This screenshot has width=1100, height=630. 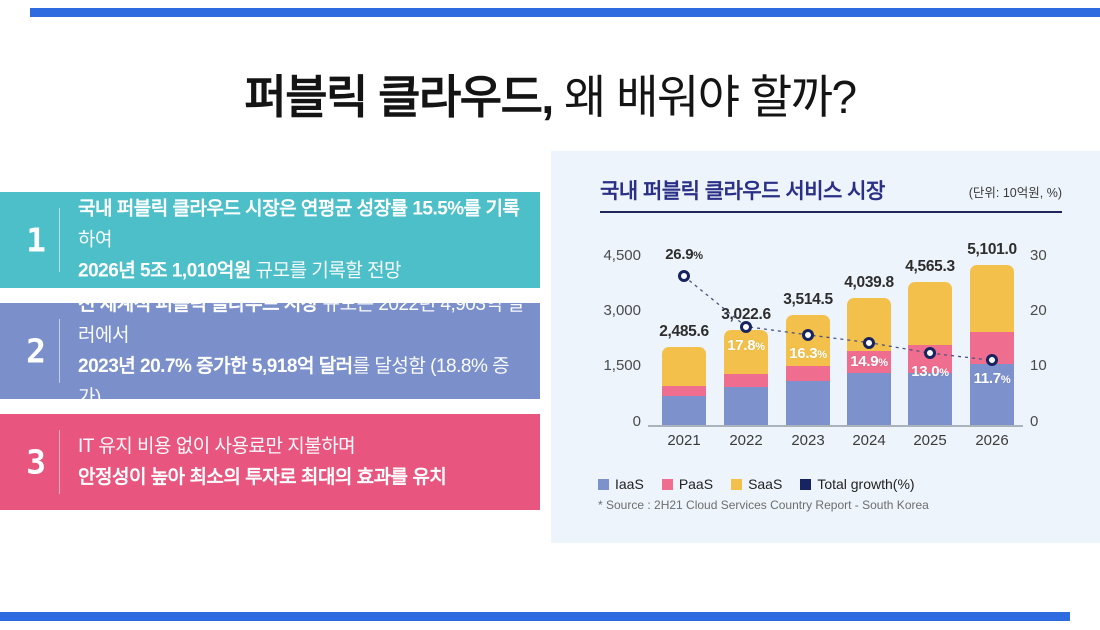 What do you see at coordinates (696, 484) in the screenshot?
I see `legend-label: PaaS` at bounding box center [696, 484].